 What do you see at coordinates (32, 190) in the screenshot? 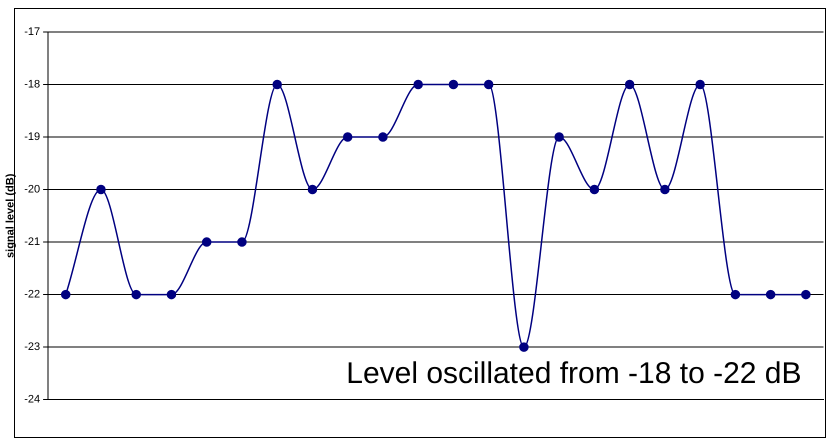
I see `y-tick-label: -20` at bounding box center [32, 190].